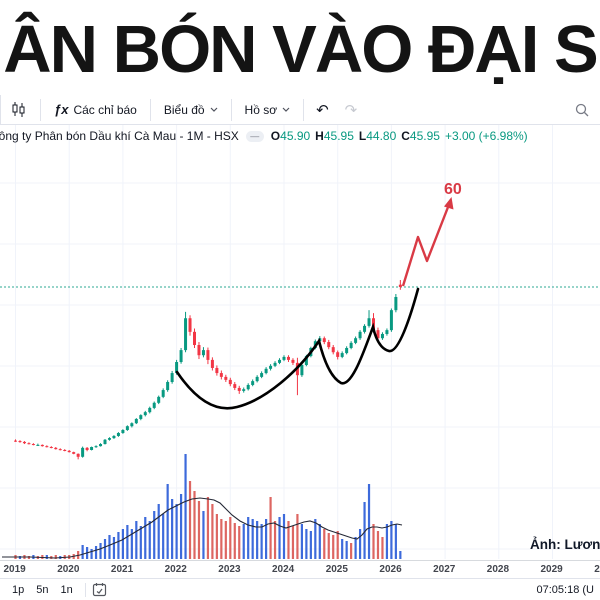 The image size is (600, 600). I want to click on candle-style-button, so click(18, 110).